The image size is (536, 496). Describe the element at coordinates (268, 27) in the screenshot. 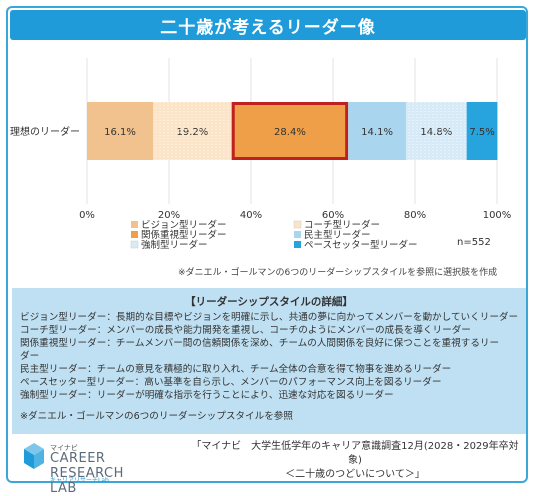

I see `chart-title: 二十歳が考えるリーダー像` at that location.